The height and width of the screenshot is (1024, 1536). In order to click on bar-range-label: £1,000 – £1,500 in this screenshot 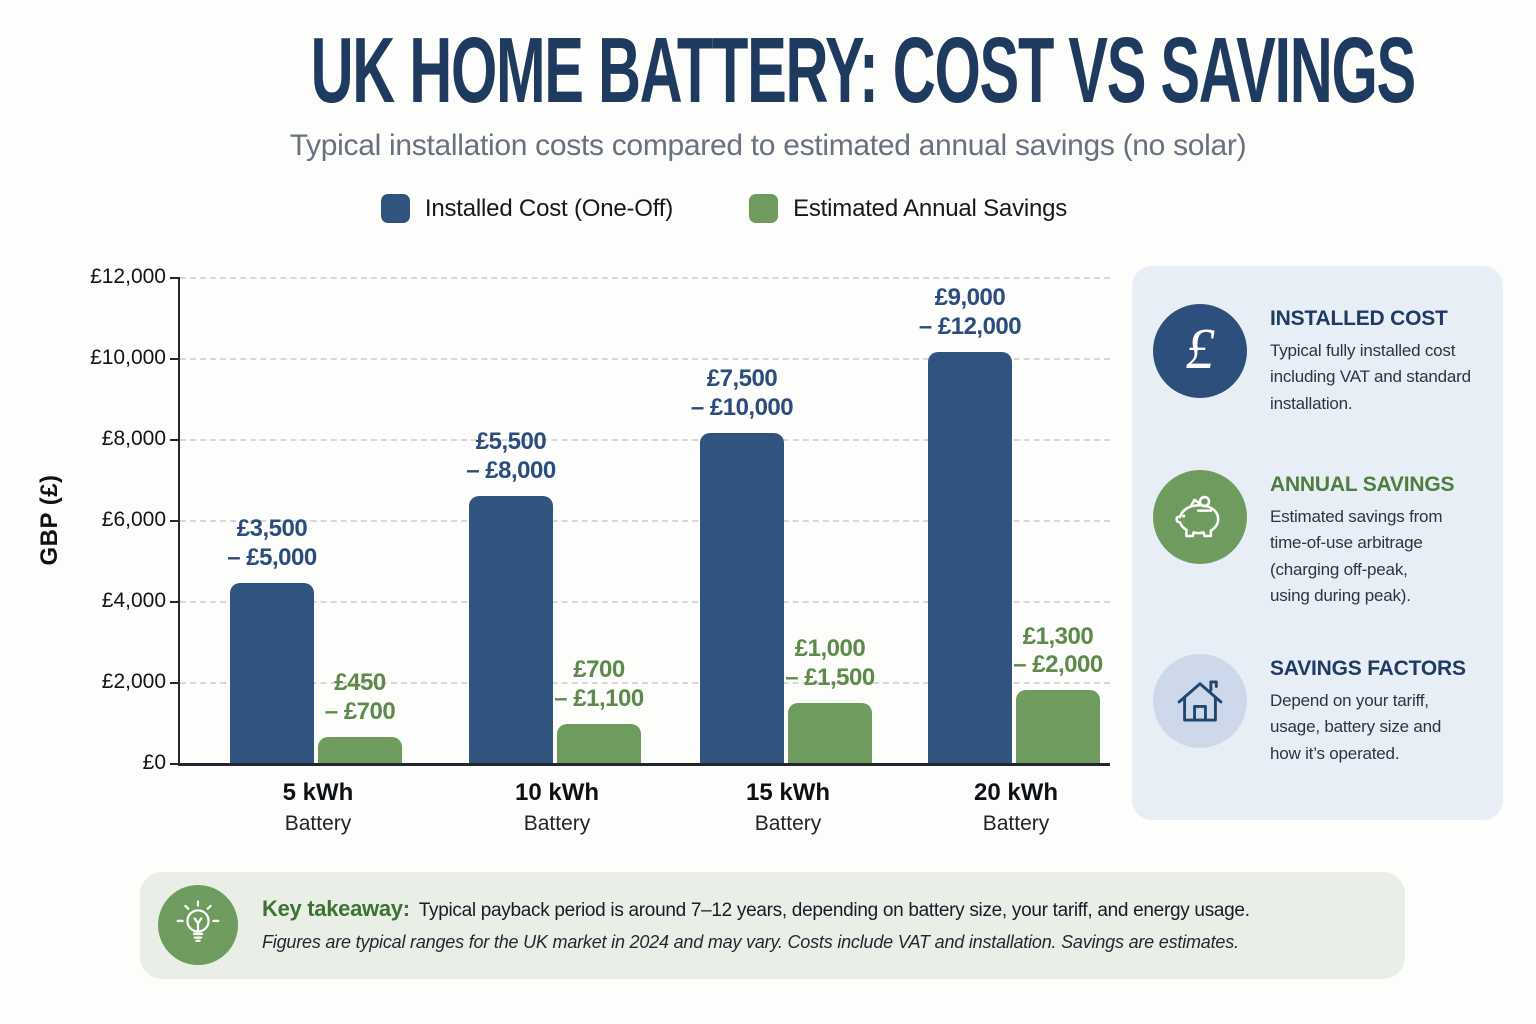, I will do `click(830, 663)`.